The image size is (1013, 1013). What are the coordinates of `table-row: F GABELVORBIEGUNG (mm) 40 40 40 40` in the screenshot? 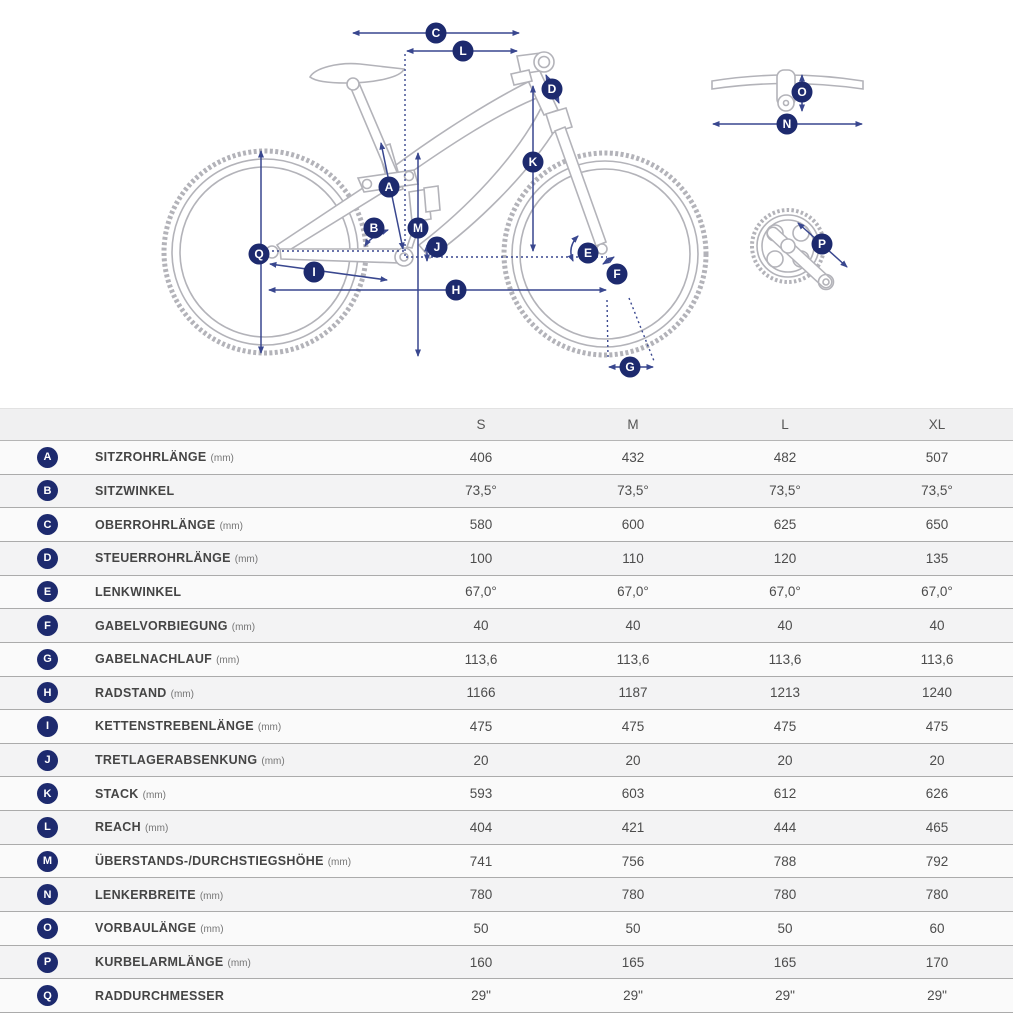 It's located at (506, 626).